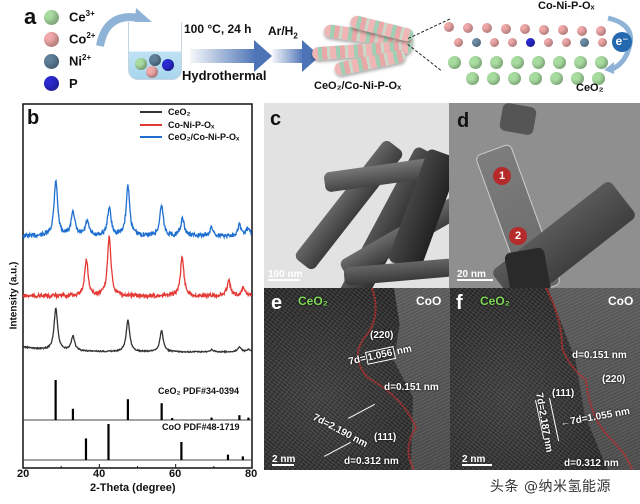  I want to click on lattice-top-label: Co-Ni-P-Oₓ, so click(566, 6).